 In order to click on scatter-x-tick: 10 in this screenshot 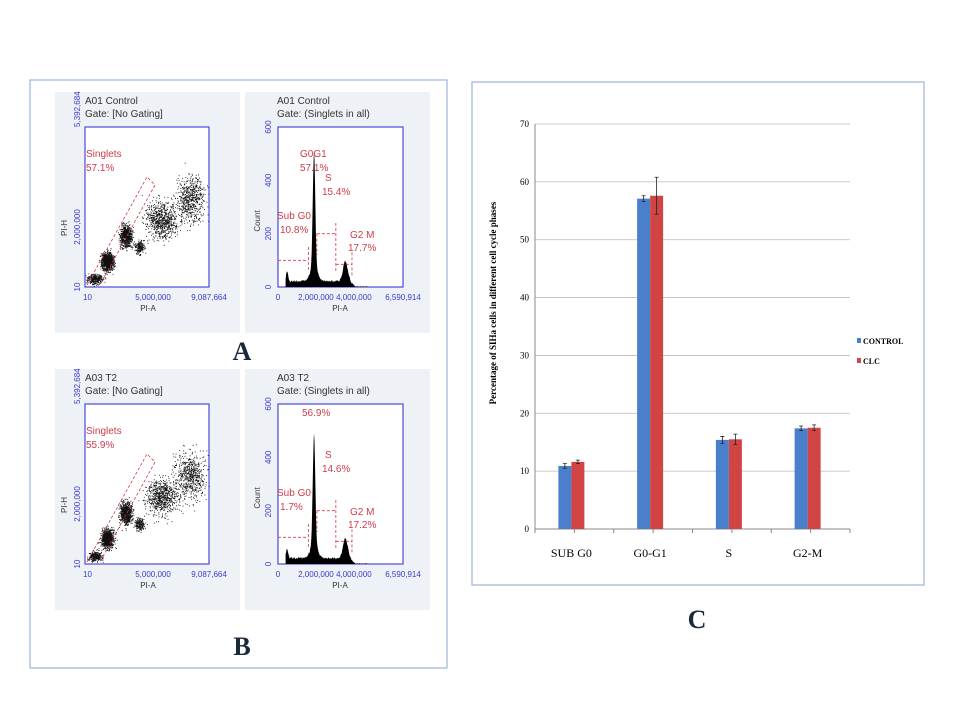, I will do `click(87, 297)`.